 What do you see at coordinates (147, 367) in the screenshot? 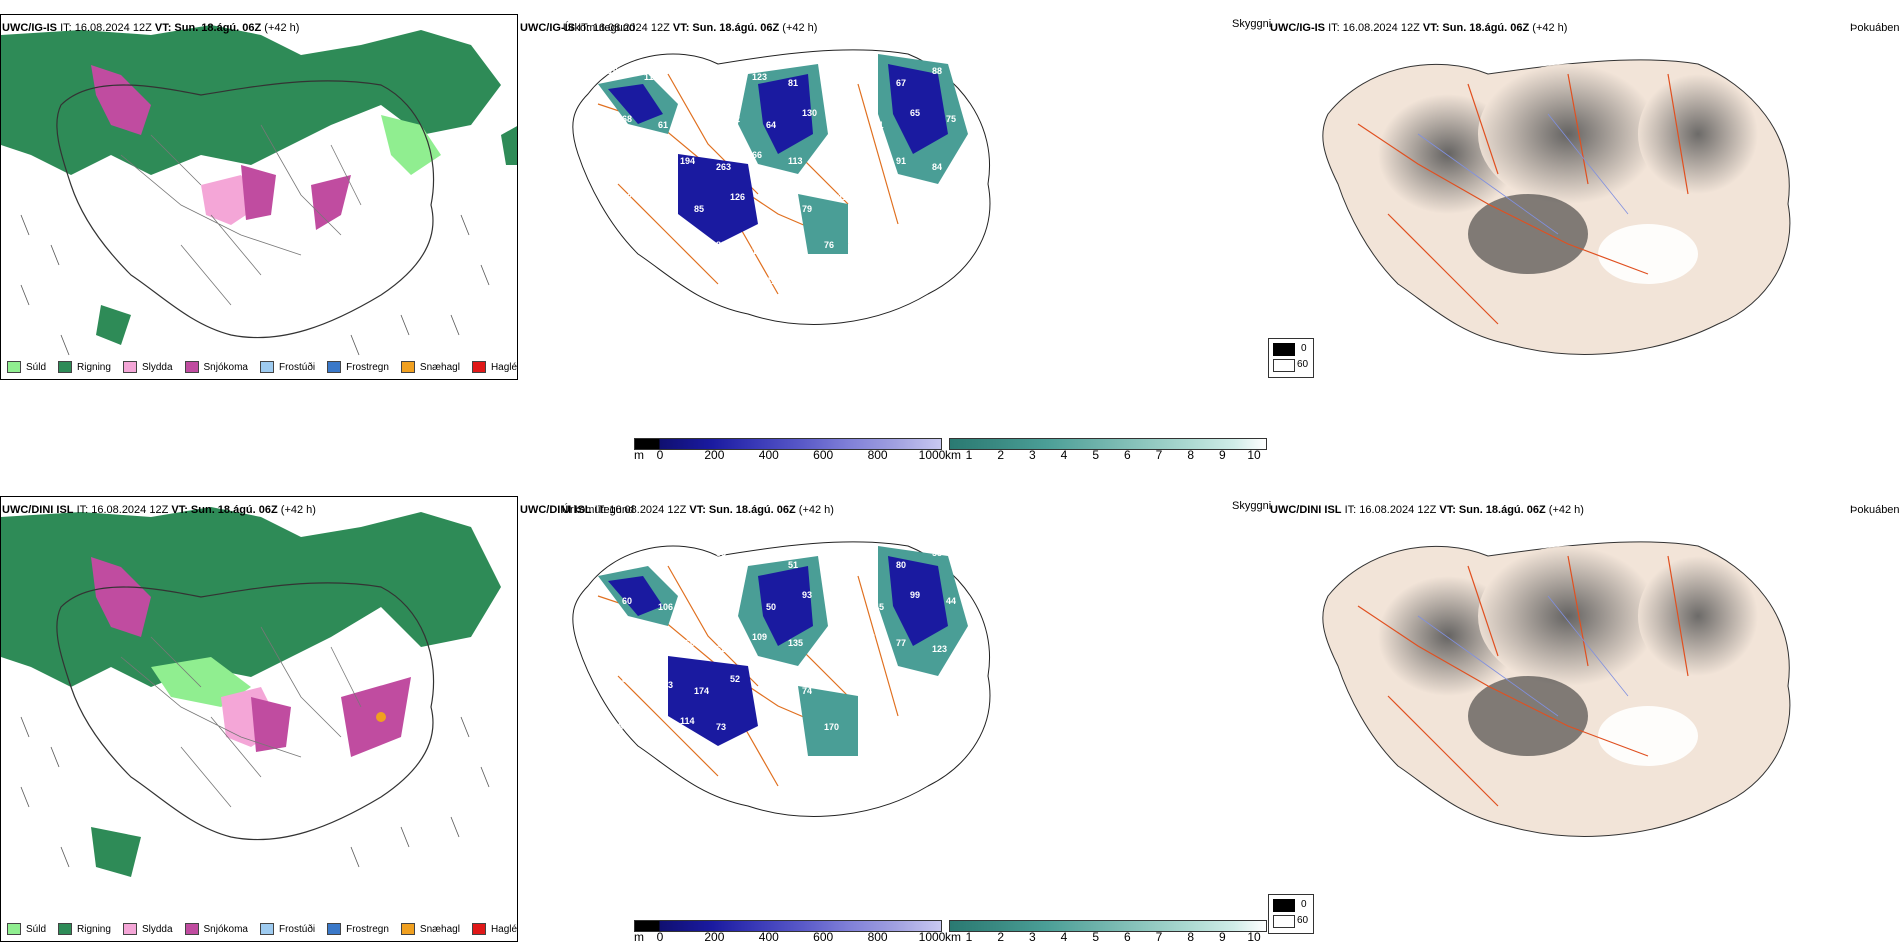
I see `legend-item: Slydda` at bounding box center [147, 367].